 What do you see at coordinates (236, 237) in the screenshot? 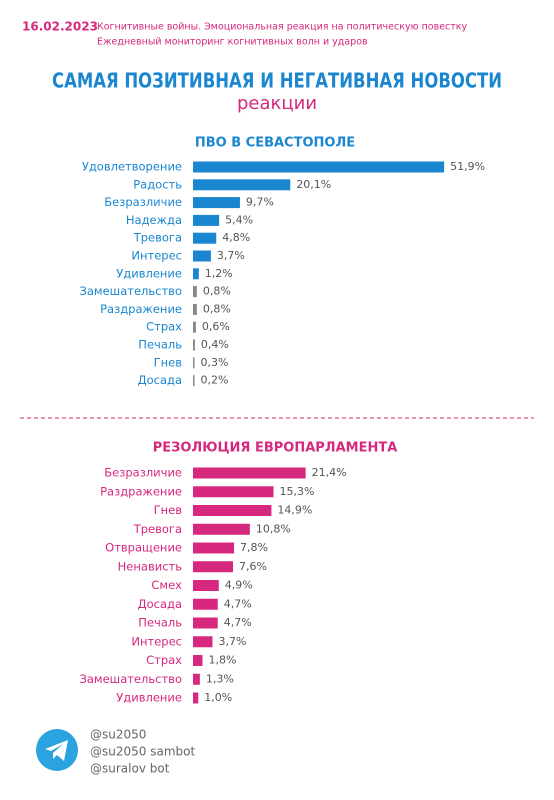
I see `value-label: 4,8%` at bounding box center [236, 237].